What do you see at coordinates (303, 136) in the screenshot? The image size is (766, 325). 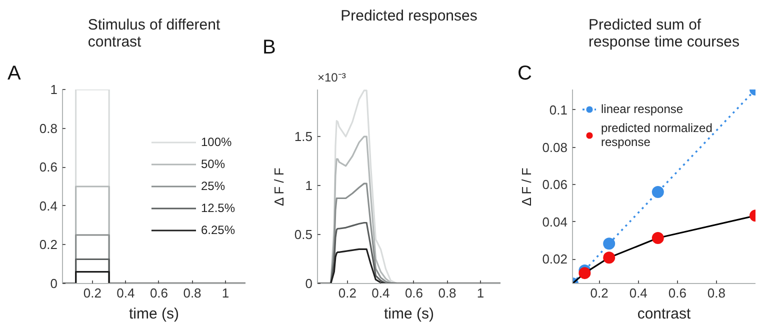 I see `y-tick-label: 1.5` at bounding box center [303, 136].